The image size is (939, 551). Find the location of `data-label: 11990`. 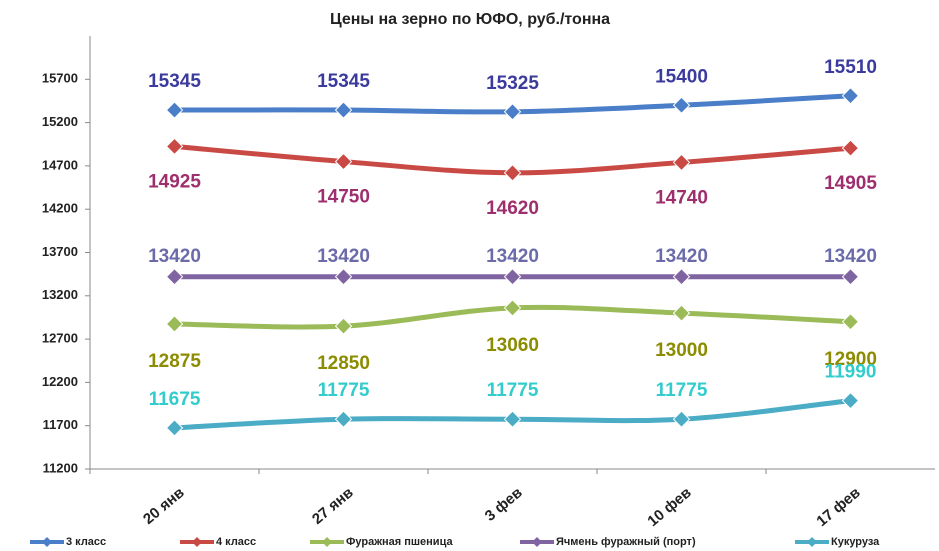

data-label: 11990 is located at coordinates (851, 372).